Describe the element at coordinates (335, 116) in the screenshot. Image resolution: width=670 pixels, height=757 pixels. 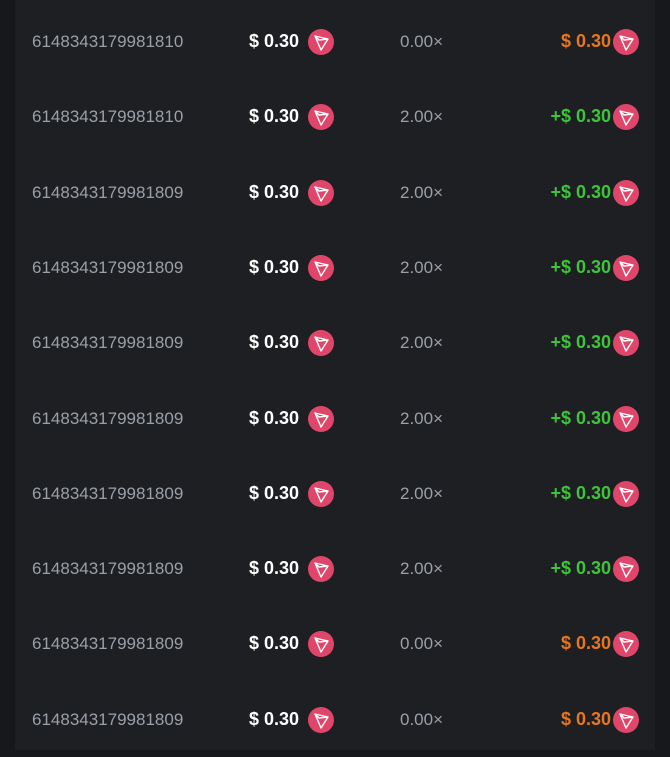
I see `bet-row: 6148343179981810 $ 0.30 2.00× +$ 0.30` at that location.